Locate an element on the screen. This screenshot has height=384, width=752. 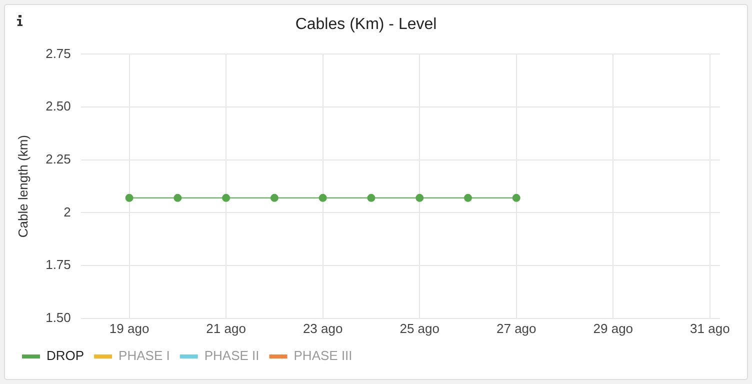
legend-label: PHASE III is located at coordinates (323, 356).